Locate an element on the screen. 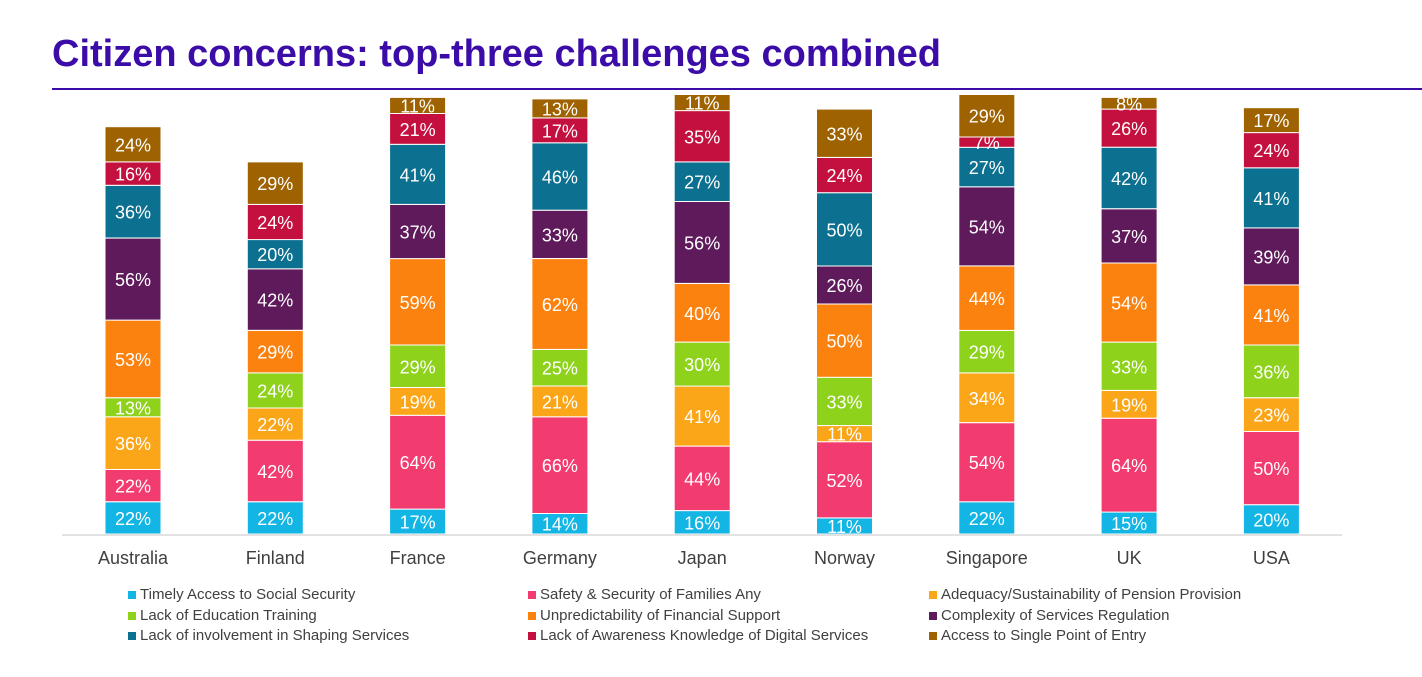 Image resolution: width=1422 pixels, height=677 pixels. data-label: 46% is located at coordinates (560, 178).